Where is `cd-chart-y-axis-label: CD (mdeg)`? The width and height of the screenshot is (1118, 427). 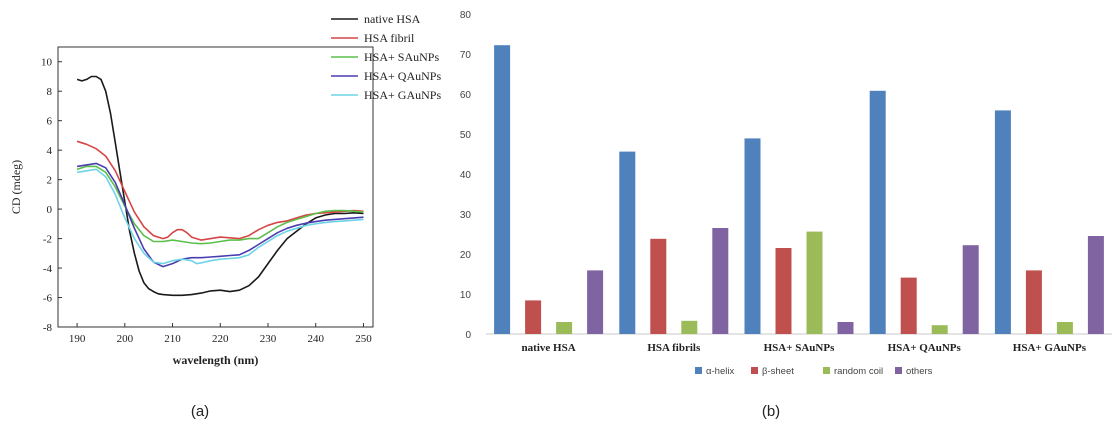 cd-chart-y-axis-label: CD (mdeg) is located at coordinates (16, 187).